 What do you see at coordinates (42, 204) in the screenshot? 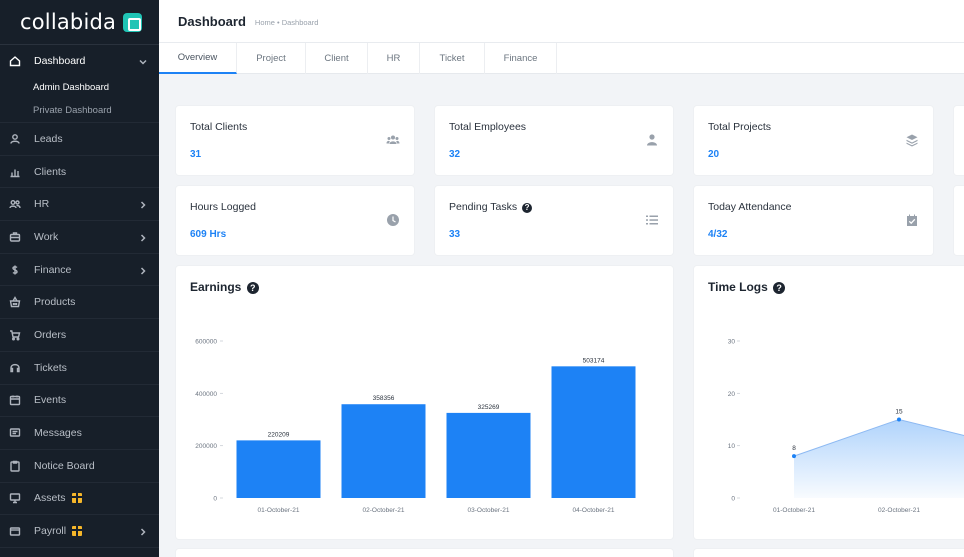
I see `sidebar-item-label: HR` at bounding box center [42, 204].